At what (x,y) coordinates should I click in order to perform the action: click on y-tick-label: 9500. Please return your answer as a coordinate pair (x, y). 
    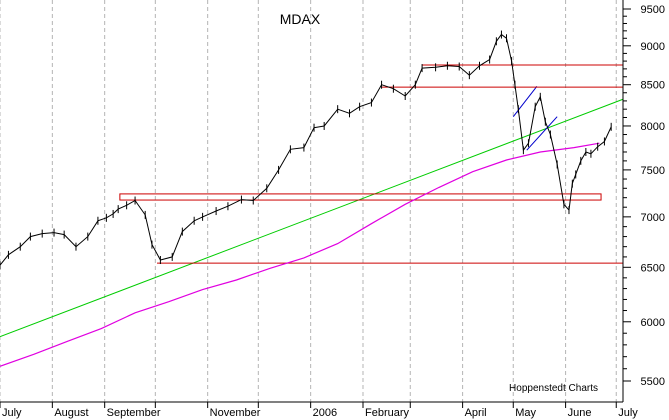
    Looking at the image, I should click on (653, 10).